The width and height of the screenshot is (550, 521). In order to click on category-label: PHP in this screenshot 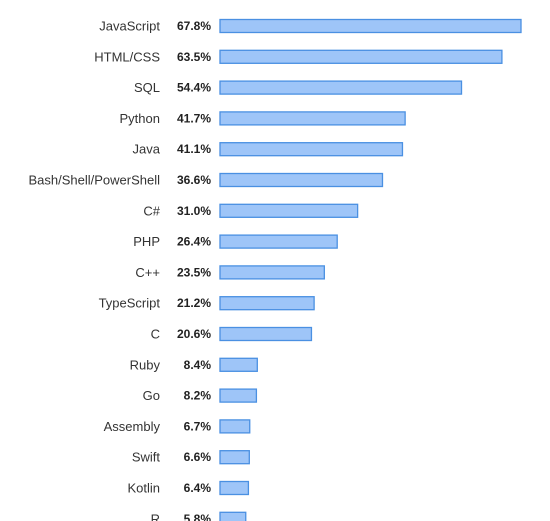, I will do `click(146, 241)`.